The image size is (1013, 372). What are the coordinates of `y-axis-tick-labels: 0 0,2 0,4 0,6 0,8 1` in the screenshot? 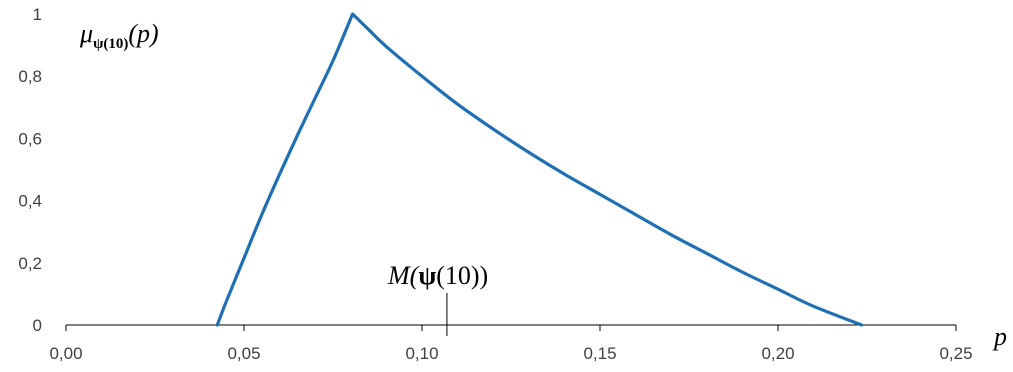 It's located at (30, 170).